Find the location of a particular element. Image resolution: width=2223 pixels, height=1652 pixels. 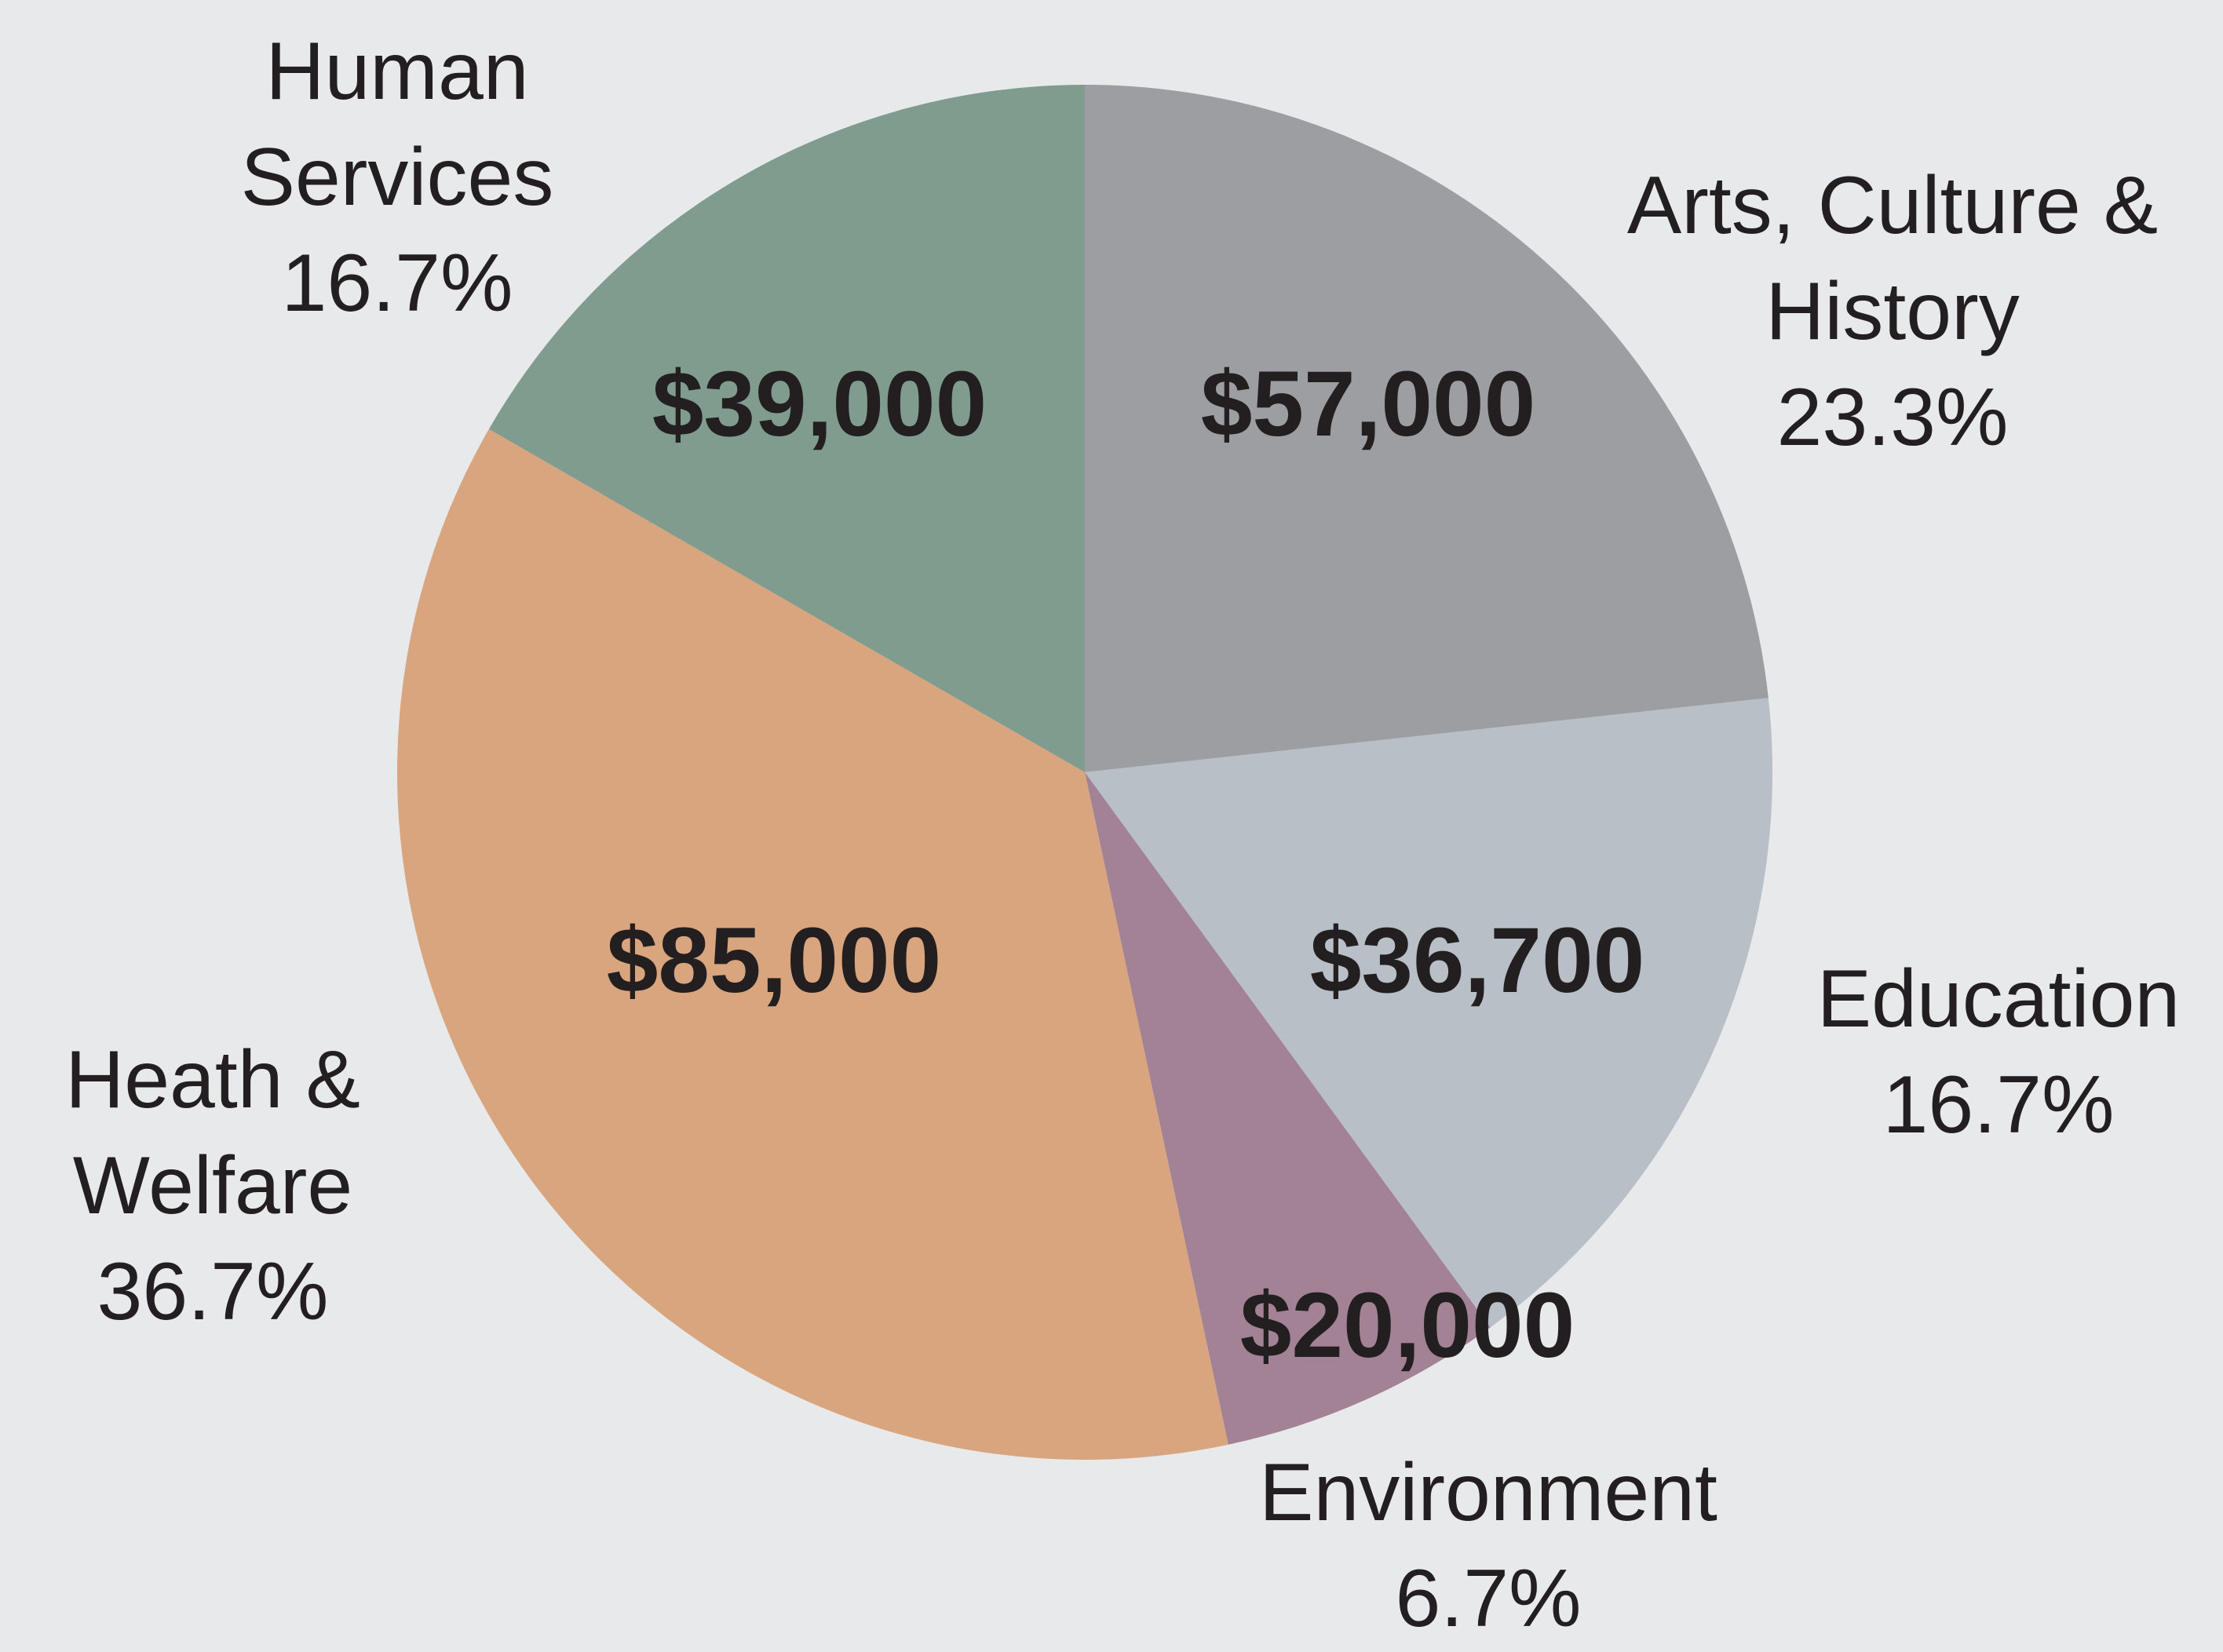

percent-label: 23.3% is located at coordinates (1892, 417).